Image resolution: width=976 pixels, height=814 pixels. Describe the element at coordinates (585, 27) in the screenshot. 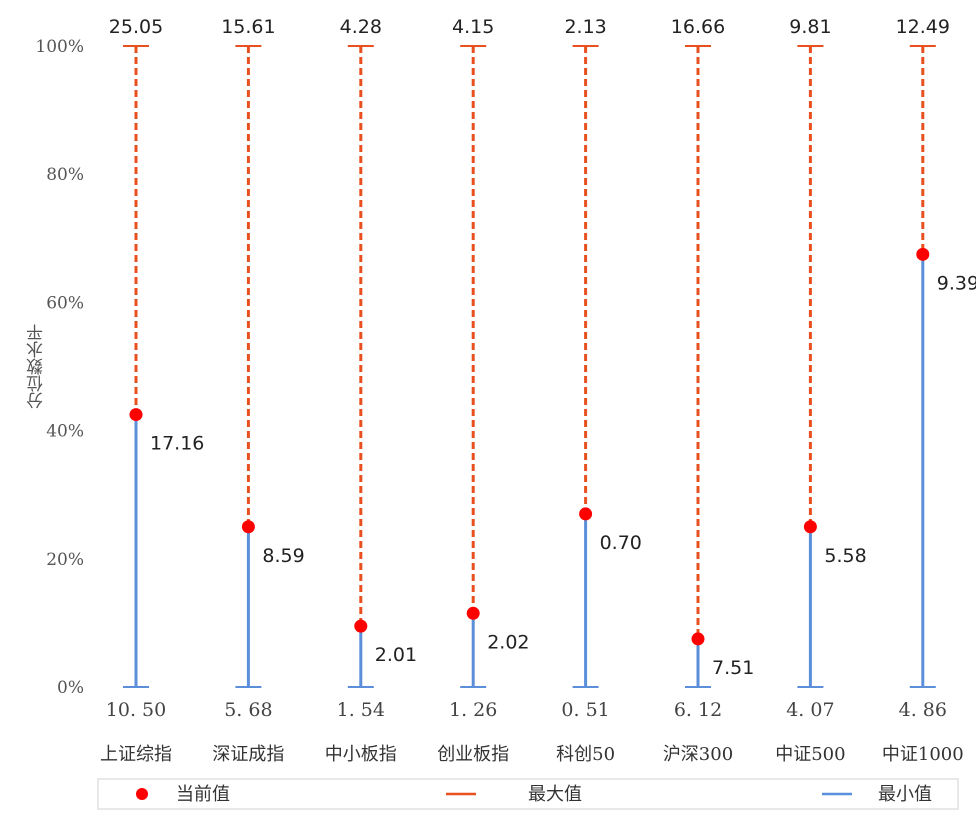

I see `max-value-label: 2.13` at that location.